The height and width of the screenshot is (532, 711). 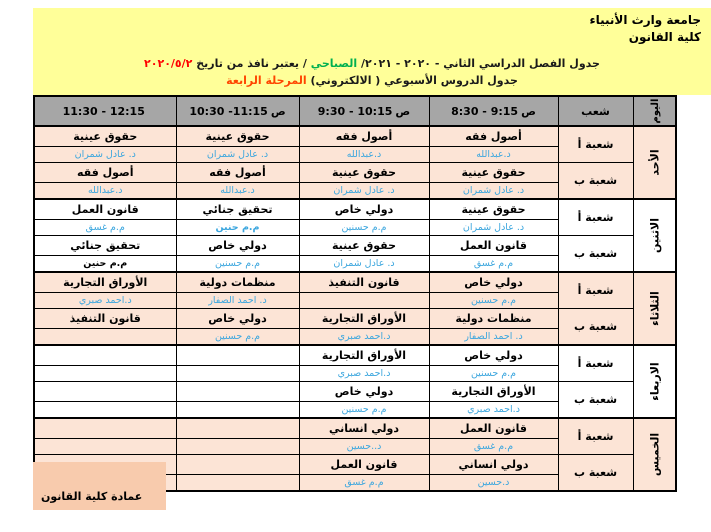 What do you see at coordinates (654, 235) in the screenshot?
I see `day-name-cell: الاثنين` at bounding box center [654, 235].